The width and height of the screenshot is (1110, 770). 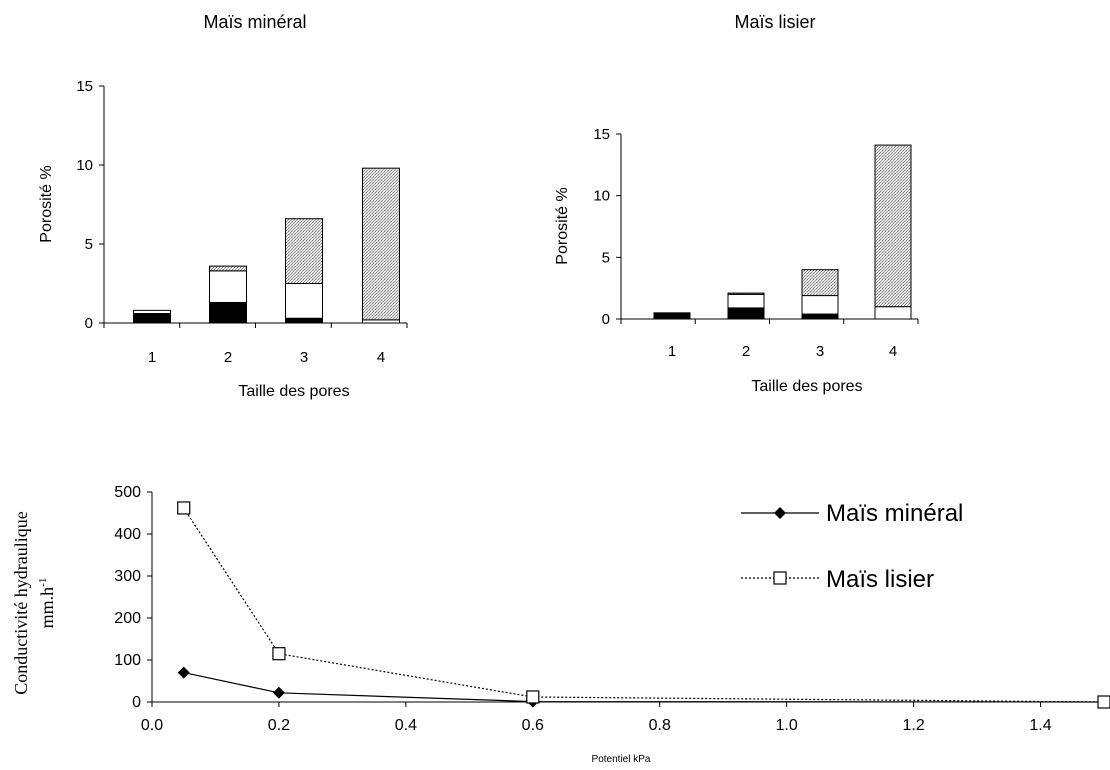 I want to click on y-axis-label-line2: mm.h-1, so click(x=47, y=603).